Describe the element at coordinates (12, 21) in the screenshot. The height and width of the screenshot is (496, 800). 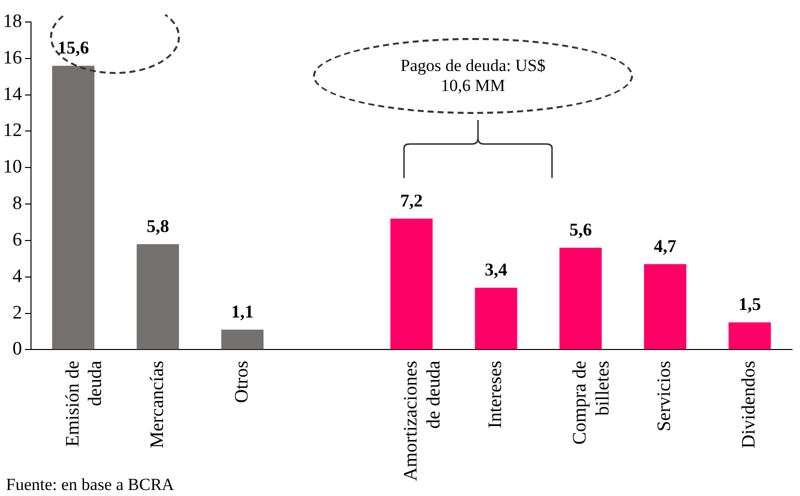
I see `y-tick-label: 18` at that location.